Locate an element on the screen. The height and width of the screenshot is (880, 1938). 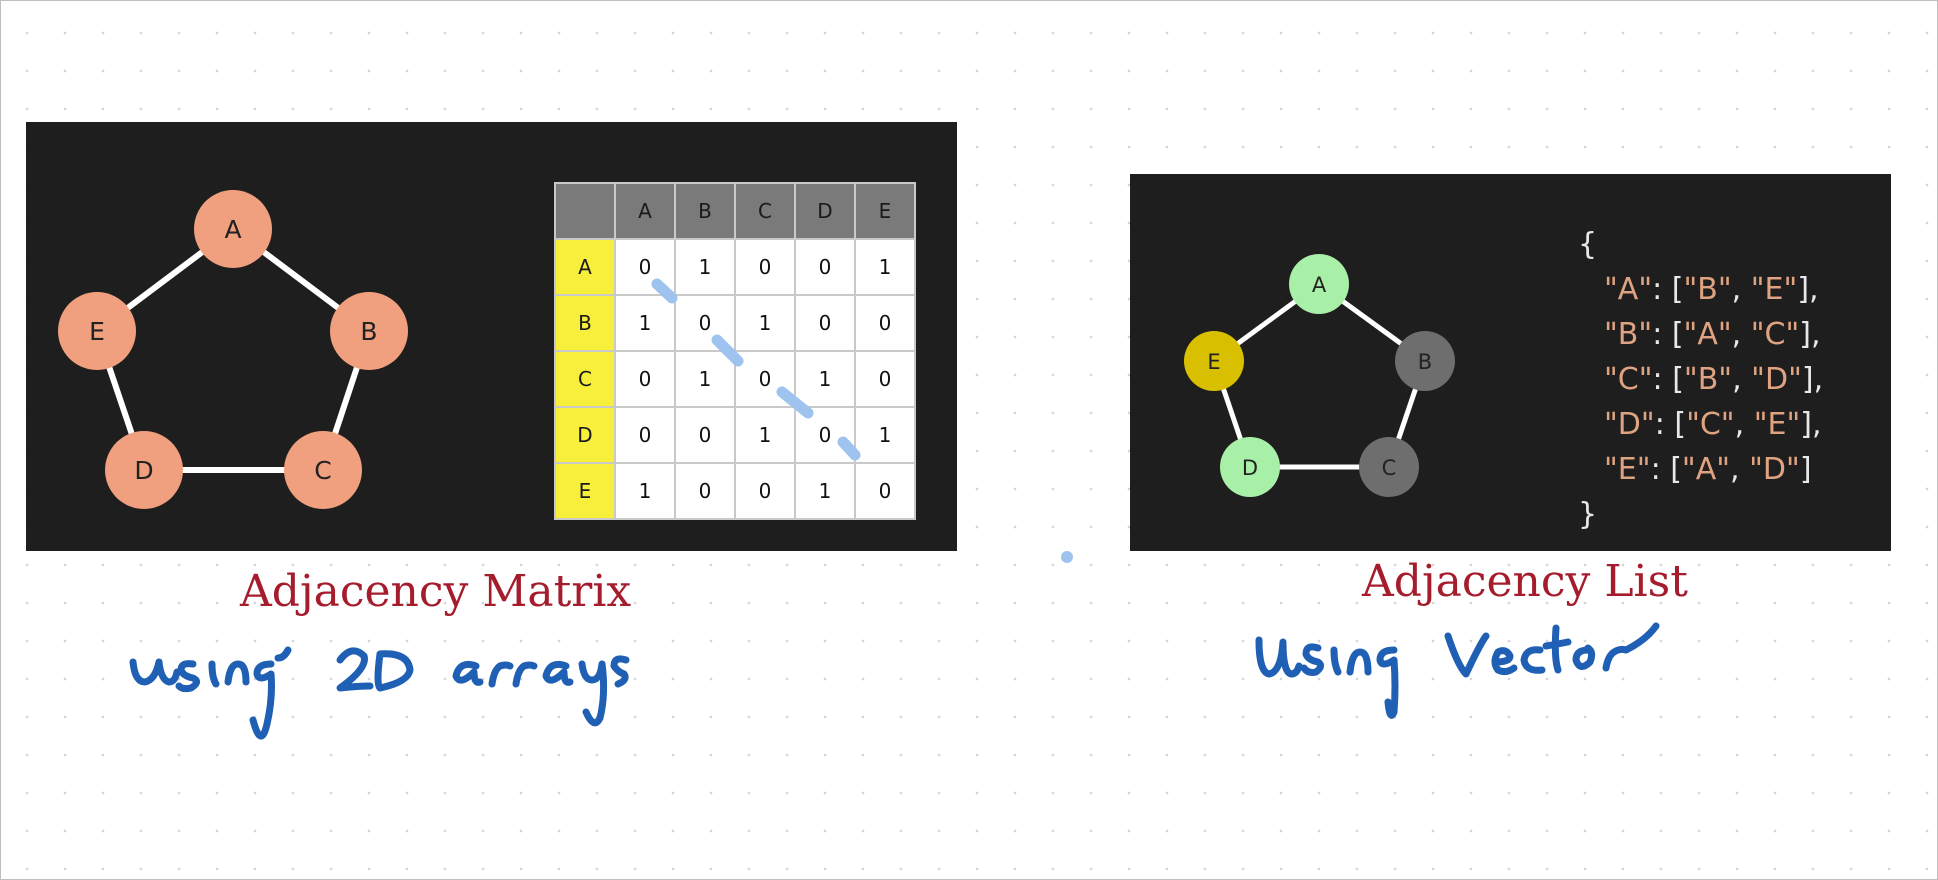
list-node-e: E is located at coordinates (1214, 361).